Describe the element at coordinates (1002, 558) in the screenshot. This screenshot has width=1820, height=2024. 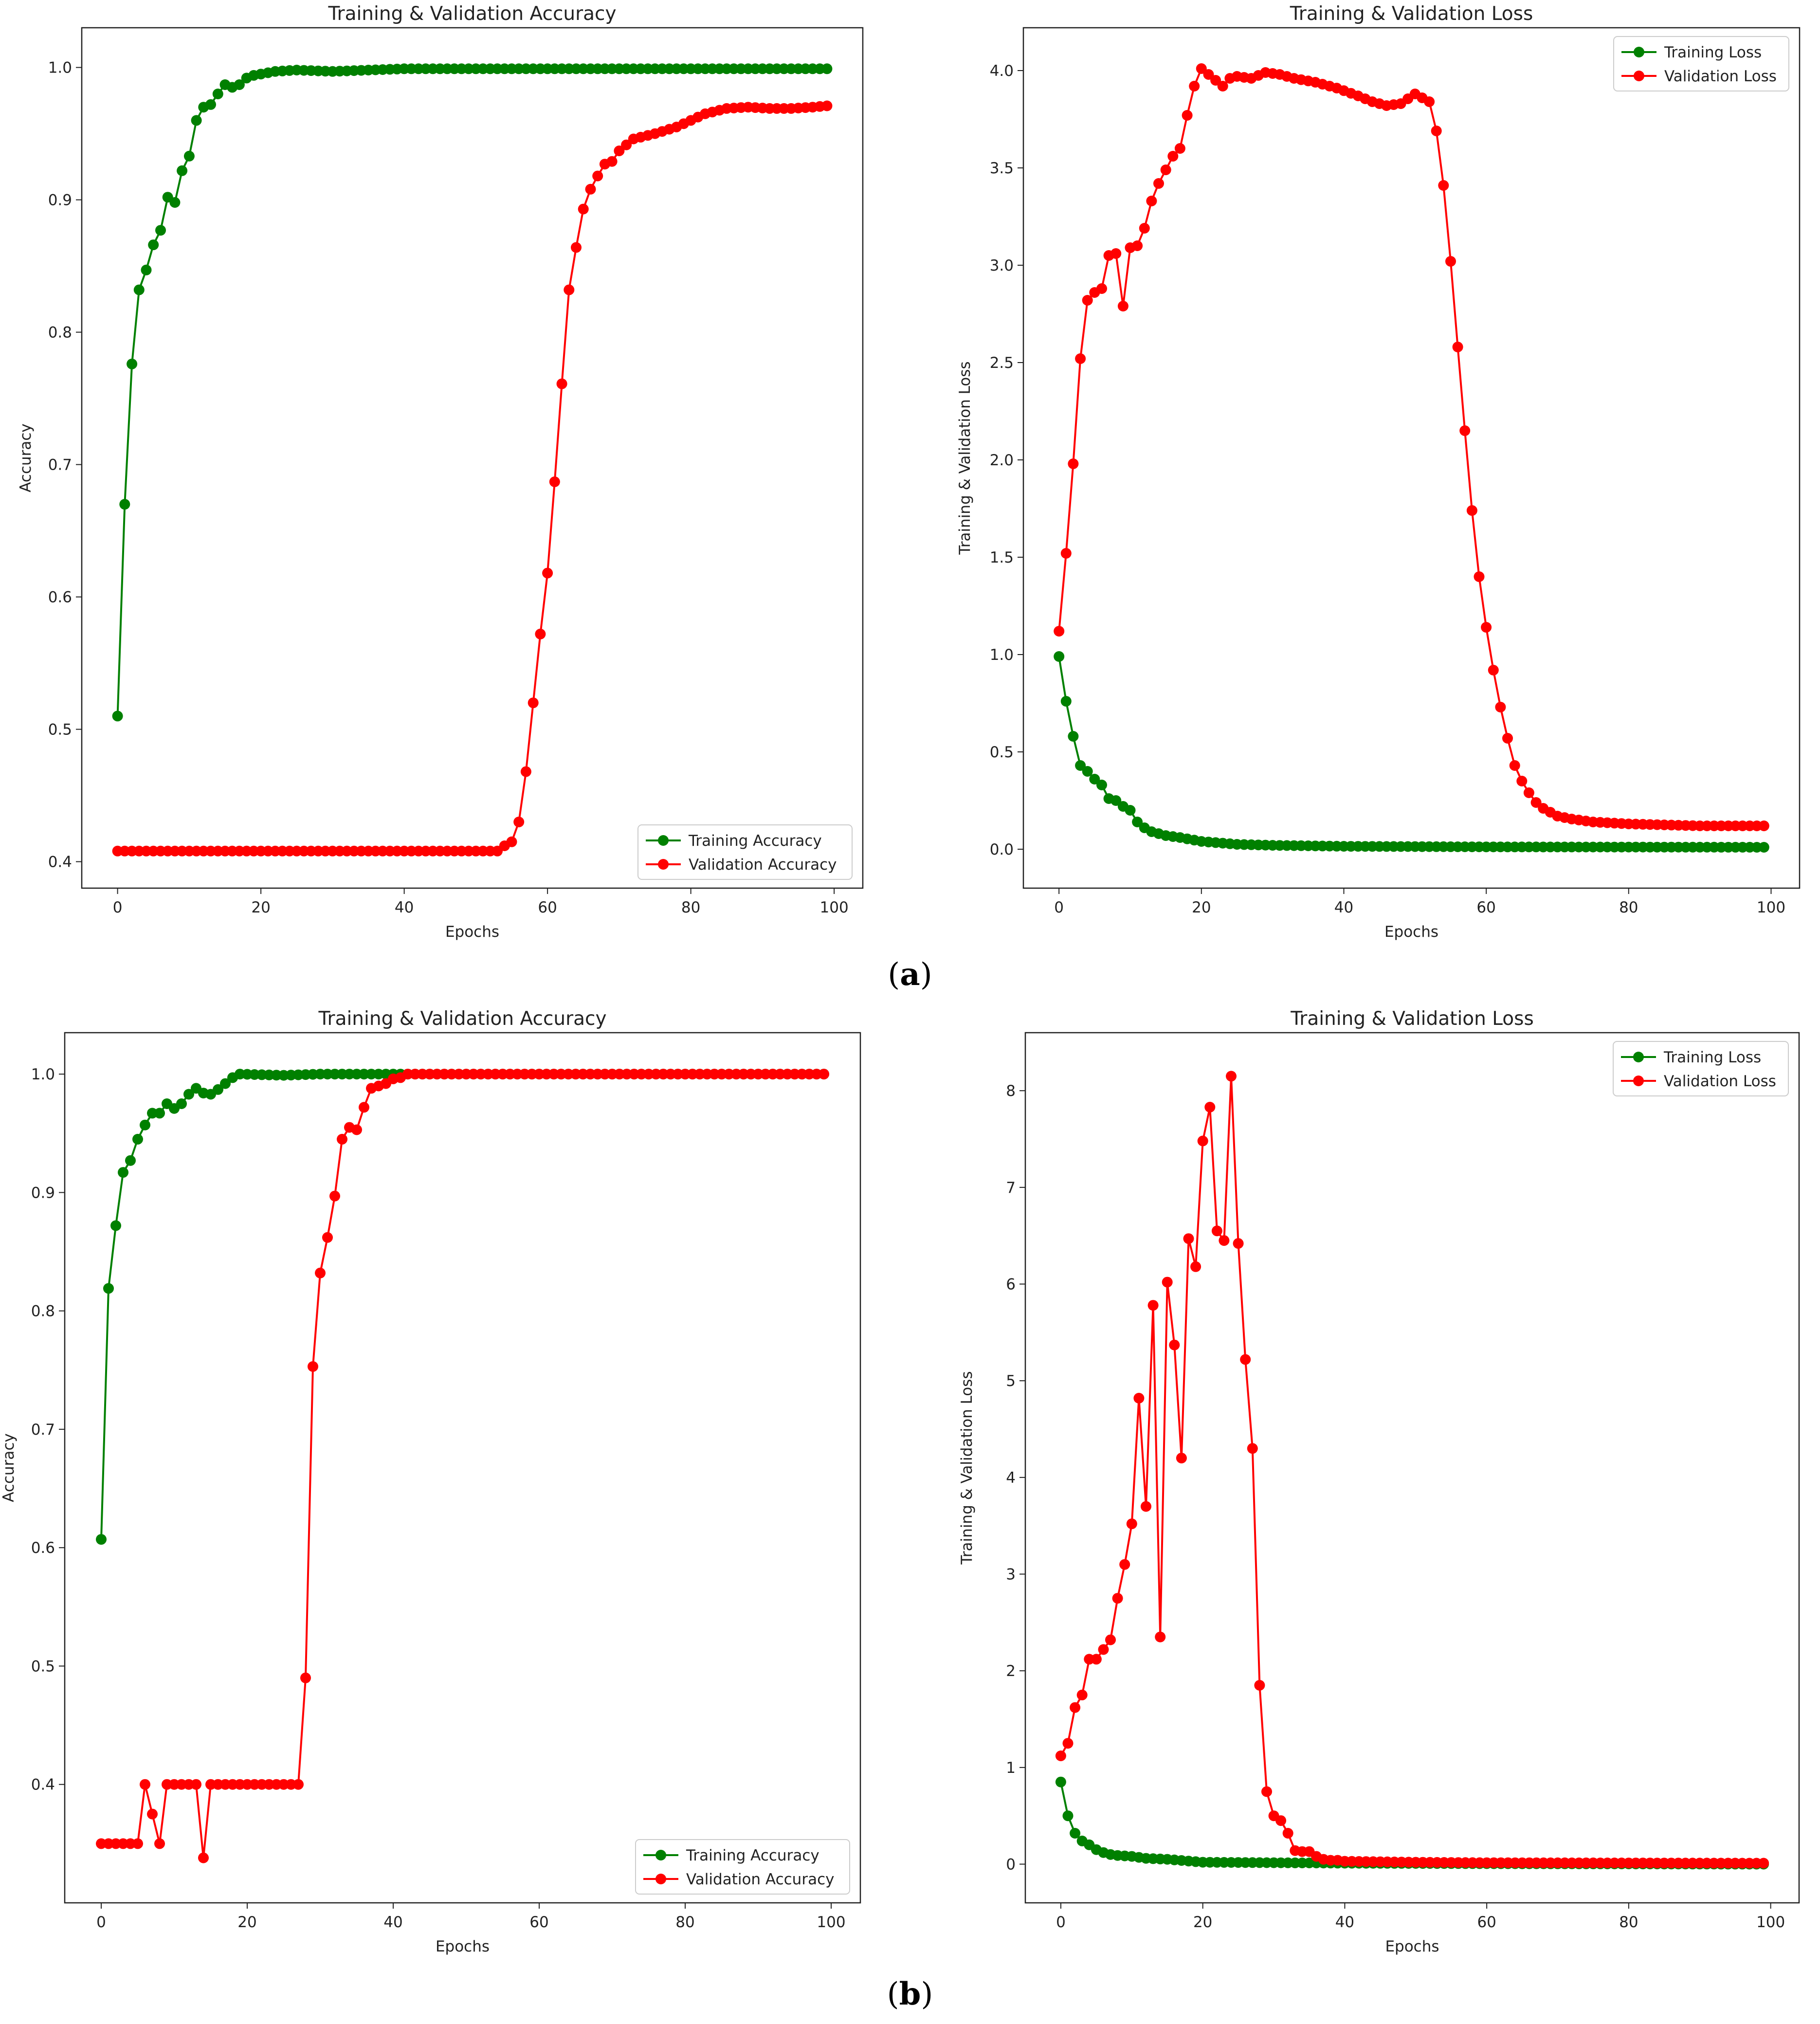
I see `y-tick-label: 1.5` at that location.